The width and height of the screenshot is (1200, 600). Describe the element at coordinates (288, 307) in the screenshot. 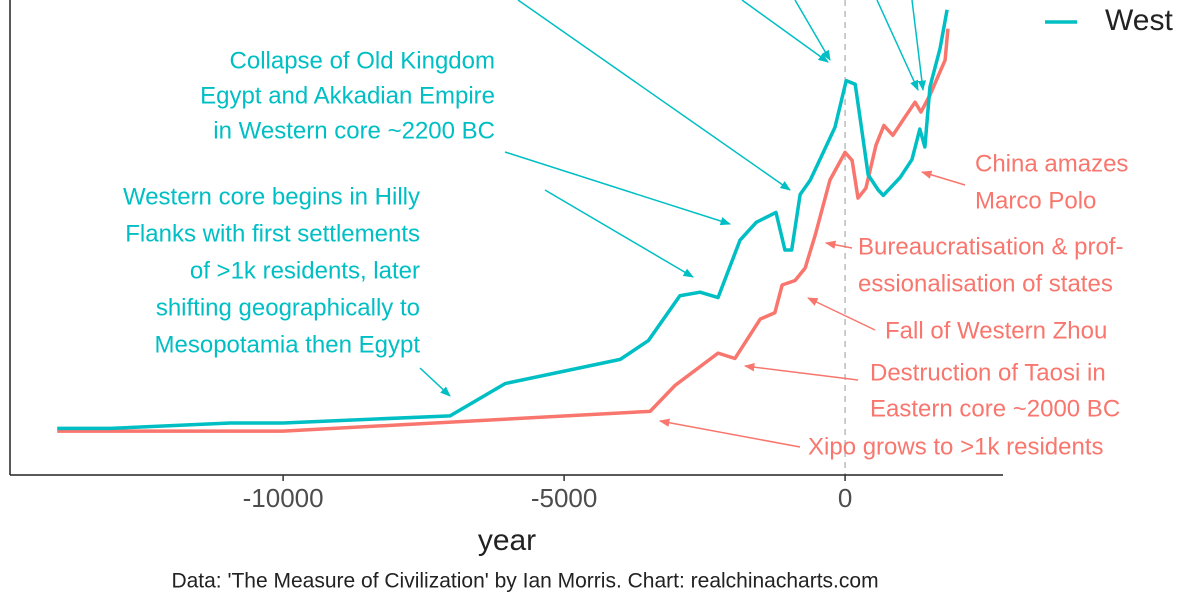

I see `annotation-text: shifting geographically to` at that location.